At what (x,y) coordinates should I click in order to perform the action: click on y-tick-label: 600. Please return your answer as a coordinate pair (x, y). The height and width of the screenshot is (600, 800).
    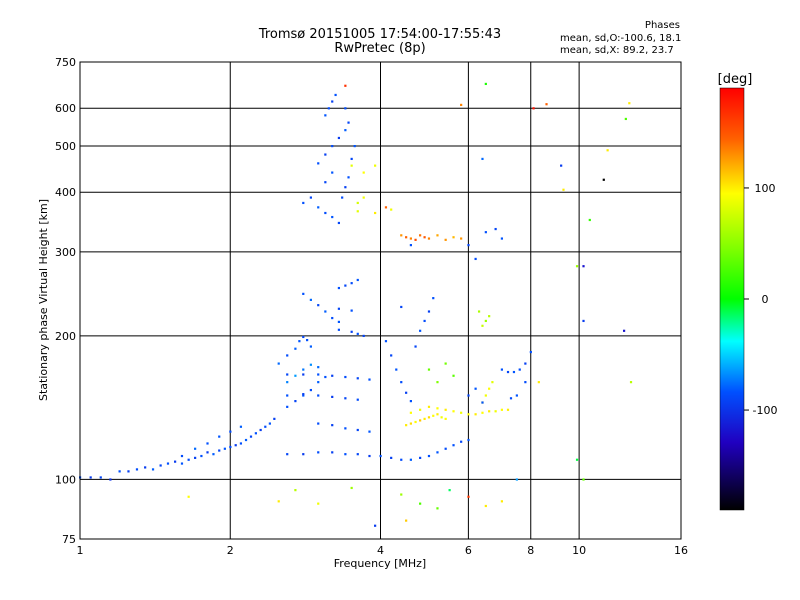
    Looking at the image, I should click on (65, 108).